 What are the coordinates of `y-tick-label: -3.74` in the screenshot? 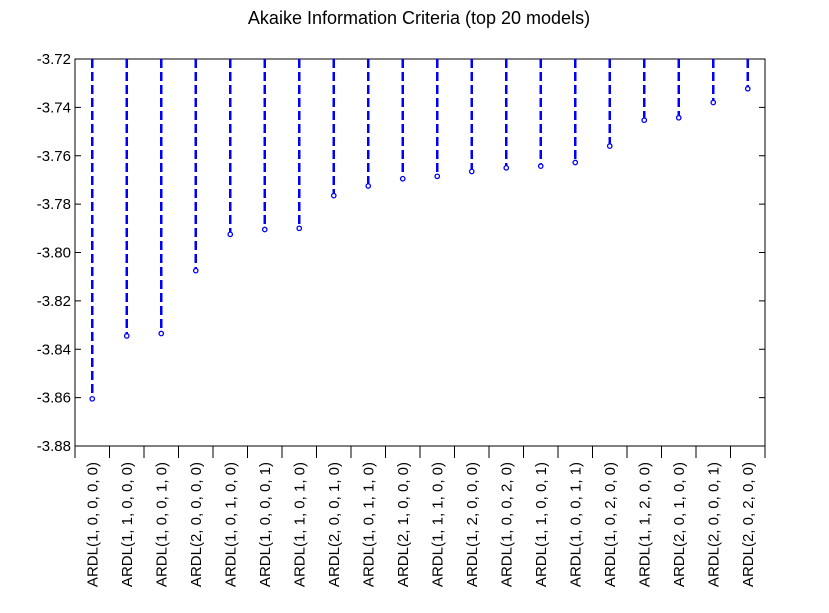 It's located at (54, 107).